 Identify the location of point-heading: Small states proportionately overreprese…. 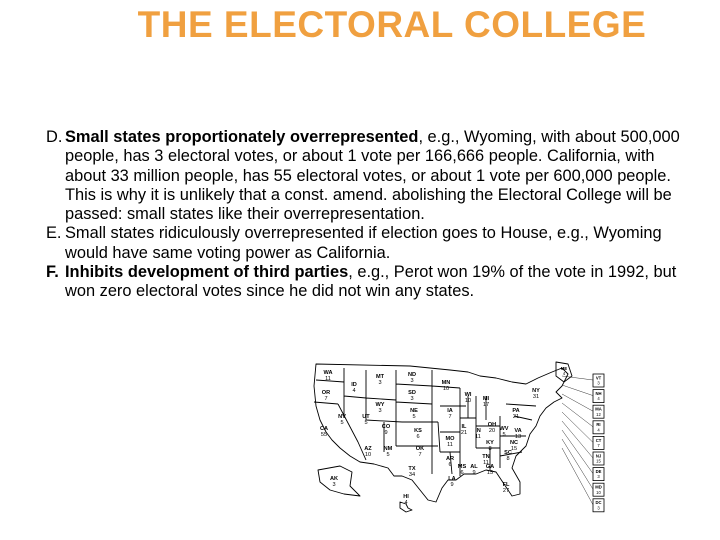
(242, 137).